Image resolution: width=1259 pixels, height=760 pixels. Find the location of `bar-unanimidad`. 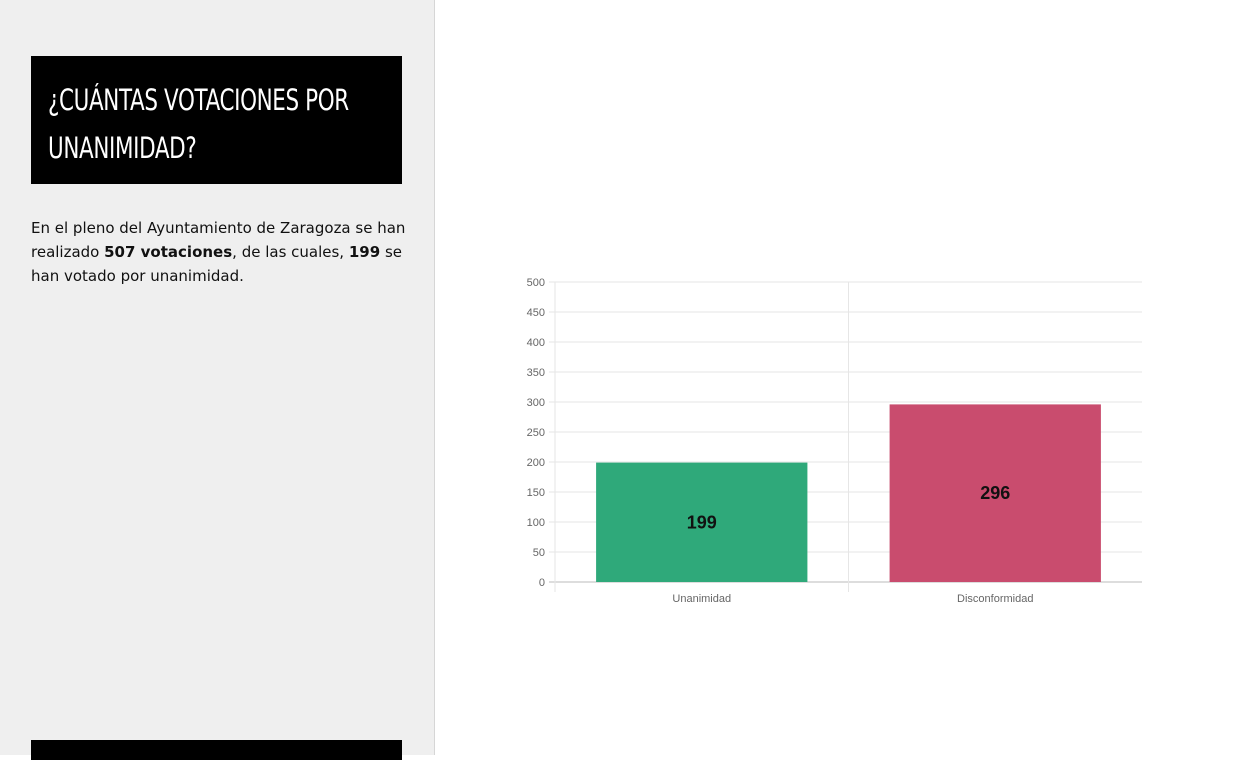

bar-unanimidad is located at coordinates (702, 522).